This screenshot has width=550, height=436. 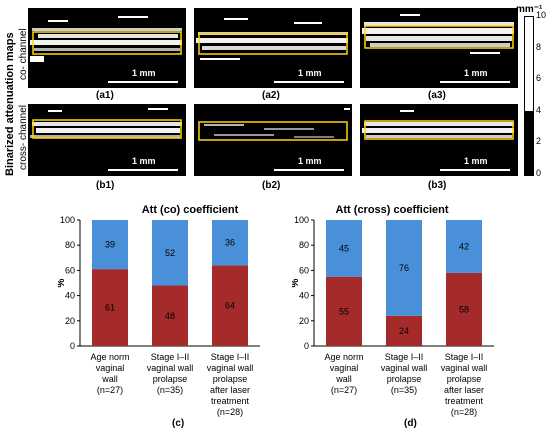 What do you see at coordinates (464, 246) in the screenshot?
I see `bar-value-label: 42` at bounding box center [464, 246].